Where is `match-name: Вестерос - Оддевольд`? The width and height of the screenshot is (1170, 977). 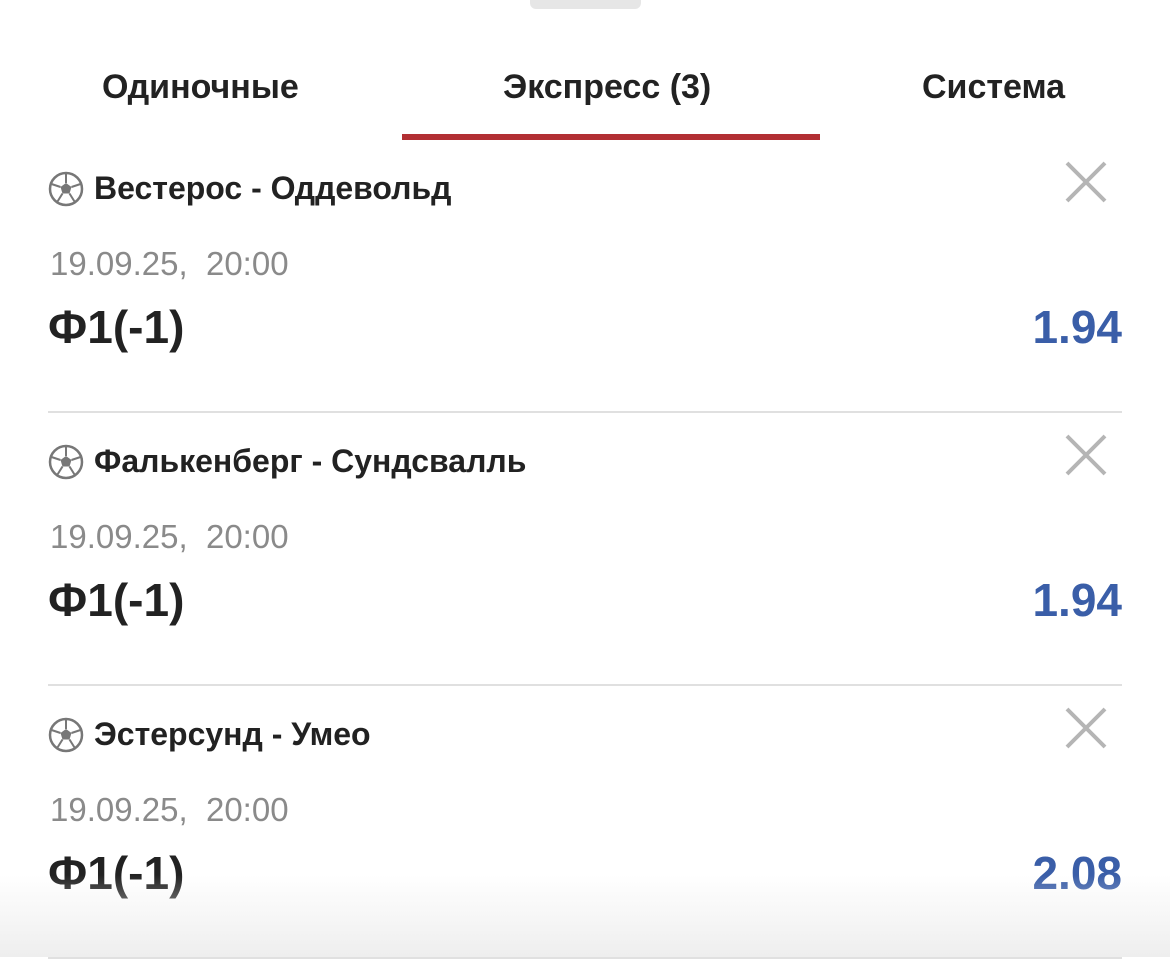 match-name: Вестерос - Оддевольд is located at coordinates (273, 188).